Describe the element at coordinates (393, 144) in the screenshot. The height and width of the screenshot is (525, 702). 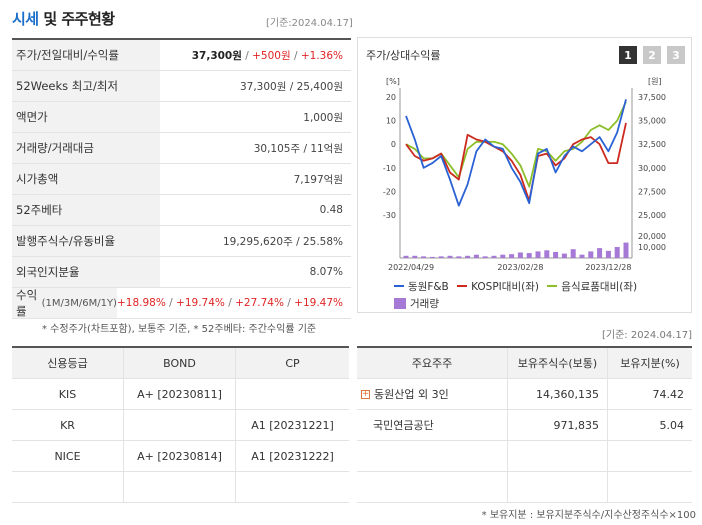
I see `left-tick-label: 0` at that location.